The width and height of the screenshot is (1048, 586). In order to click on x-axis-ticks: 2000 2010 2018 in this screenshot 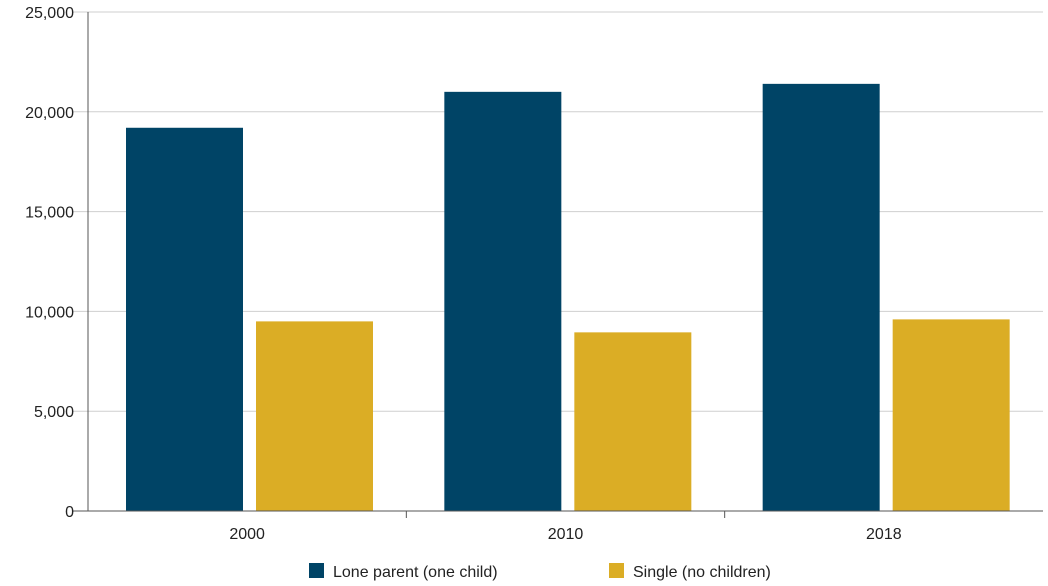, I will do `click(565, 527)`.